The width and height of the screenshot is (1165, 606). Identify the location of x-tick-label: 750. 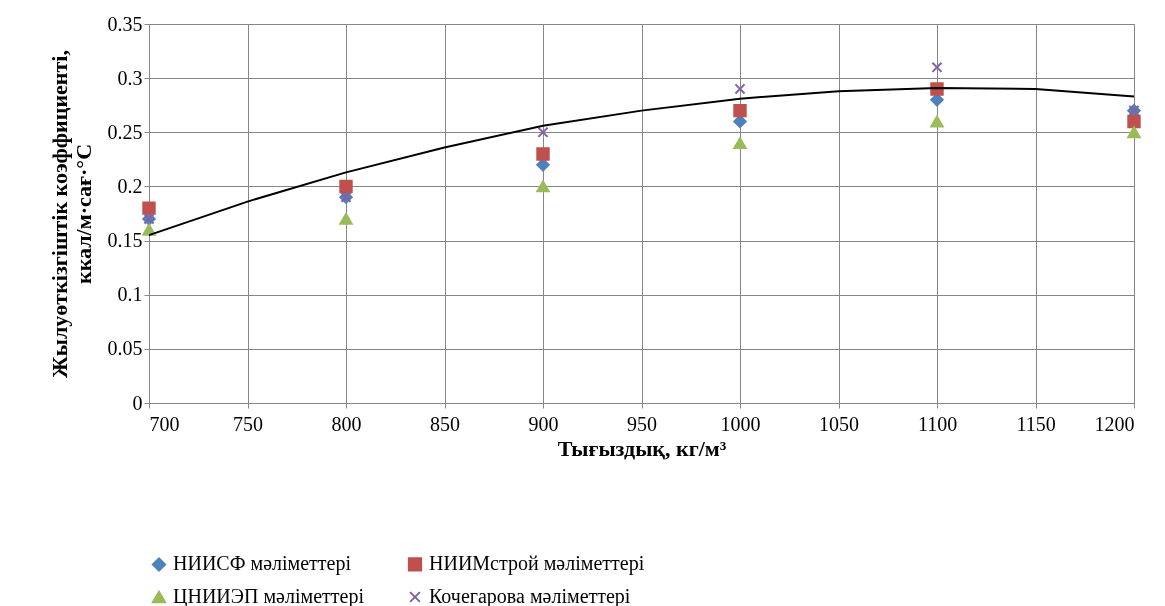
(248, 423).